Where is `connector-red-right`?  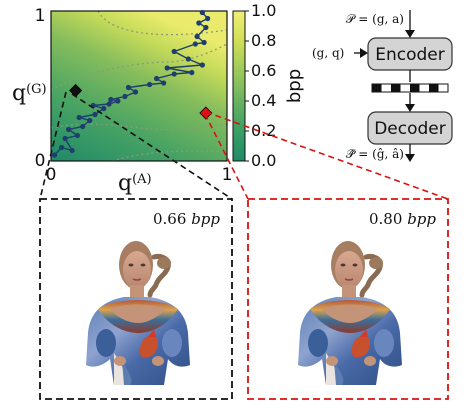
connector-red-right is located at coordinates (327, 155).